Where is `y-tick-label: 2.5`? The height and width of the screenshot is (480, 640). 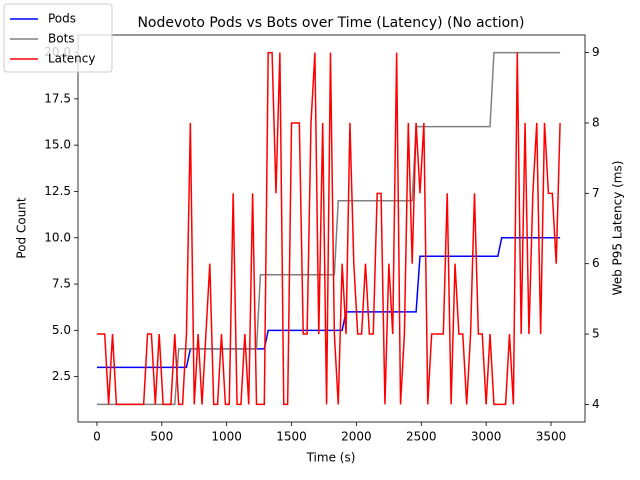
y-tick-label: 2.5 is located at coordinates (61, 376).